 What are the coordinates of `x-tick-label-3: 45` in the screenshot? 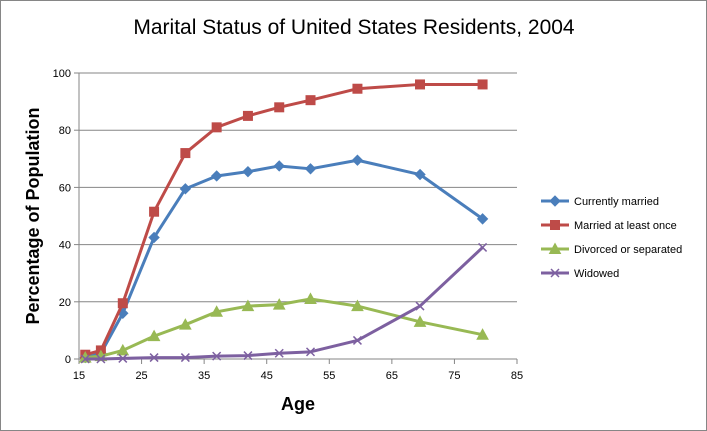 It's located at (267, 376).